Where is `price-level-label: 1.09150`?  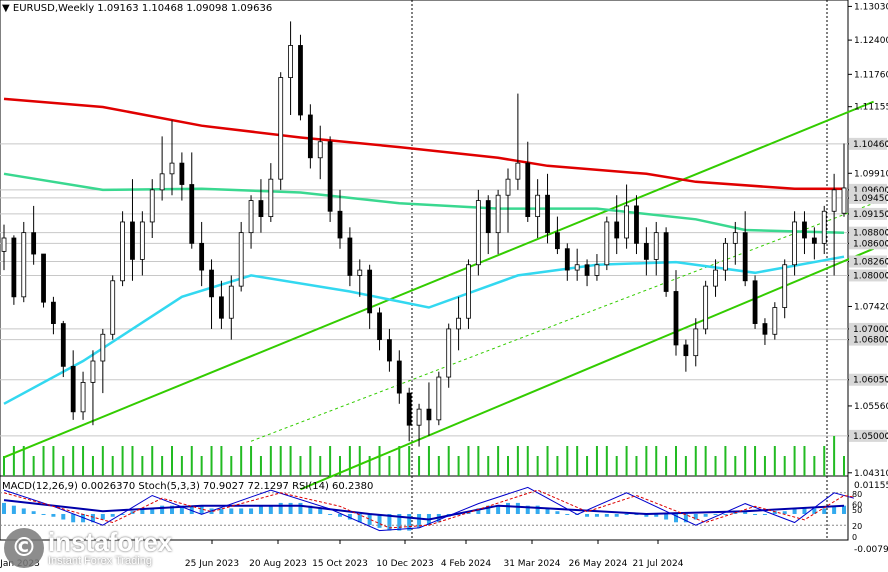 price-level-label: 1.09150 is located at coordinates (870, 215).